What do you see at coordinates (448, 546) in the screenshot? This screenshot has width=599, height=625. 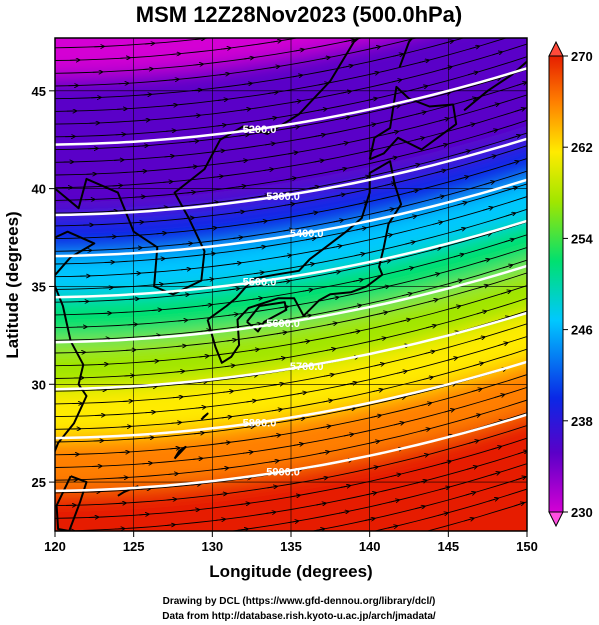 I see `x-tick-label: 145` at bounding box center [448, 546].